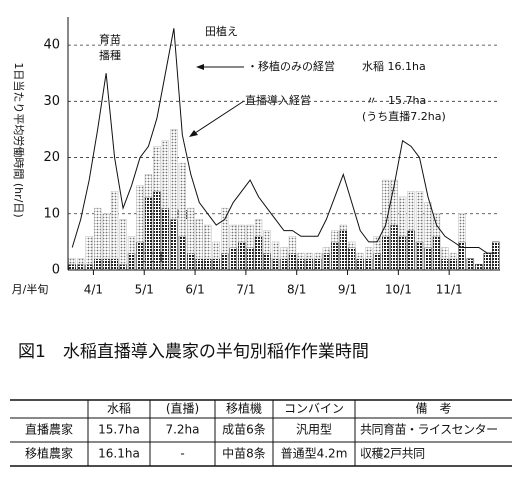 The width and height of the screenshot is (521, 492). What do you see at coordinates (200, 67) in the screenshot?
I see `arrow-head` at bounding box center [200, 67].